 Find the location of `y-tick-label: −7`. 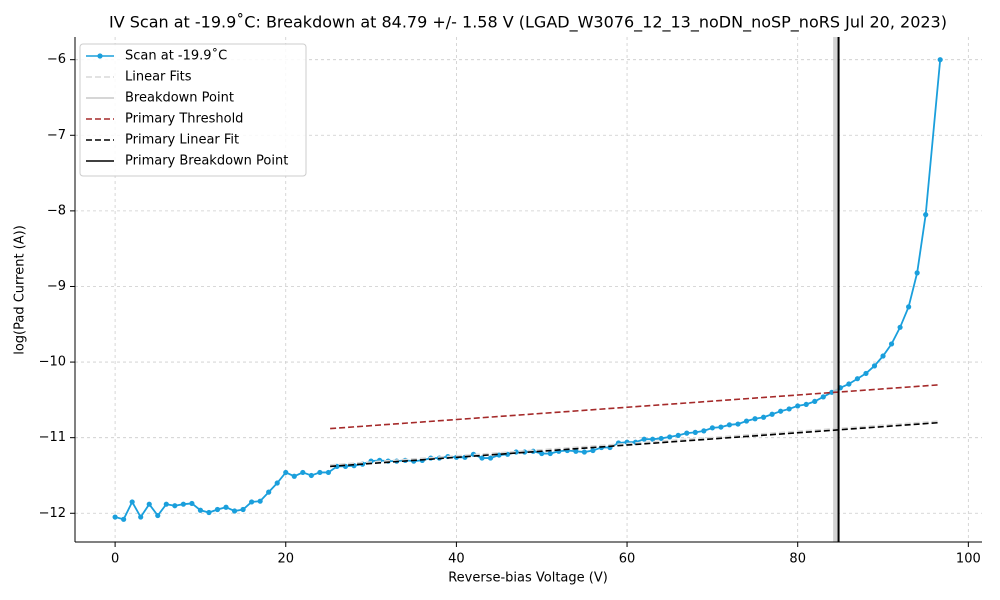

y-tick-label: −7 is located at coordinates (56, 135).